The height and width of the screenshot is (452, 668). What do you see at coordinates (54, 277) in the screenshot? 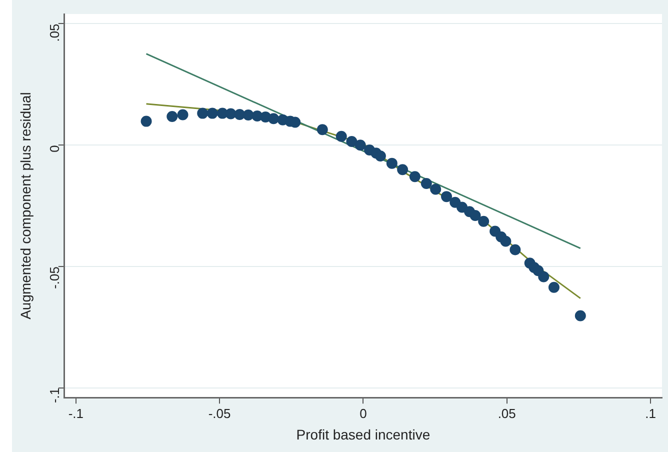
I see `y-tick-label: -.05` at bounding box center [54, 277].